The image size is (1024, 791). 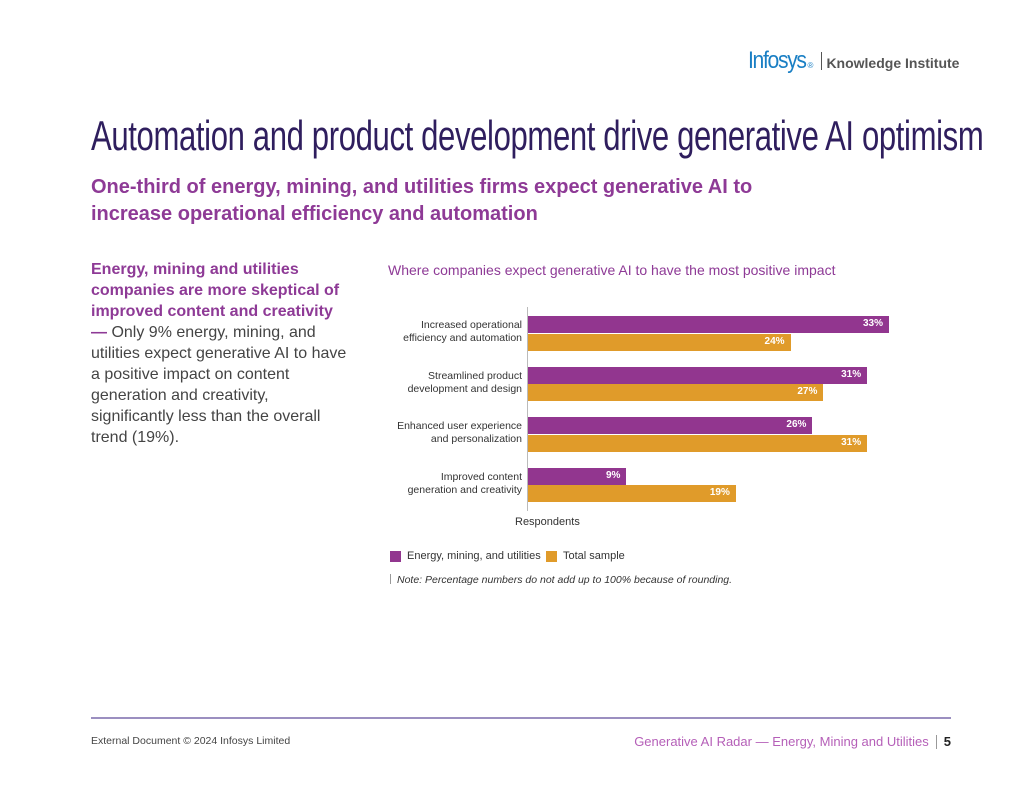 What do you see at coordinates (893, 63) in the screenshot?
I see `logo-division: Knowledge Institute` at bounding box center [893, 63].